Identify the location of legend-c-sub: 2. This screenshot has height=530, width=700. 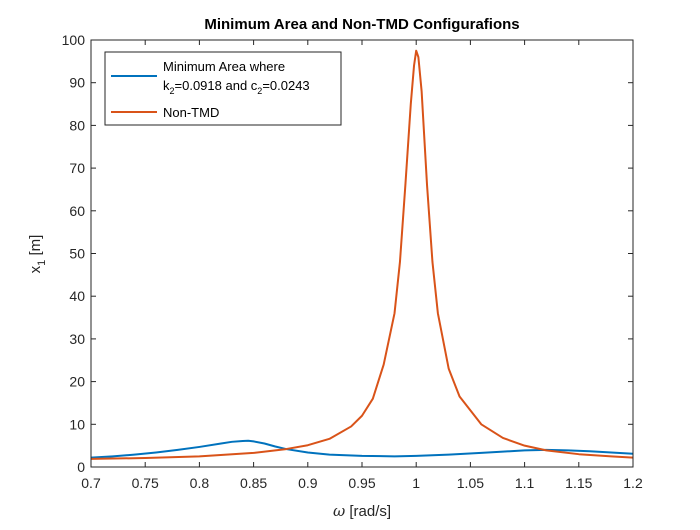
(259, 91).